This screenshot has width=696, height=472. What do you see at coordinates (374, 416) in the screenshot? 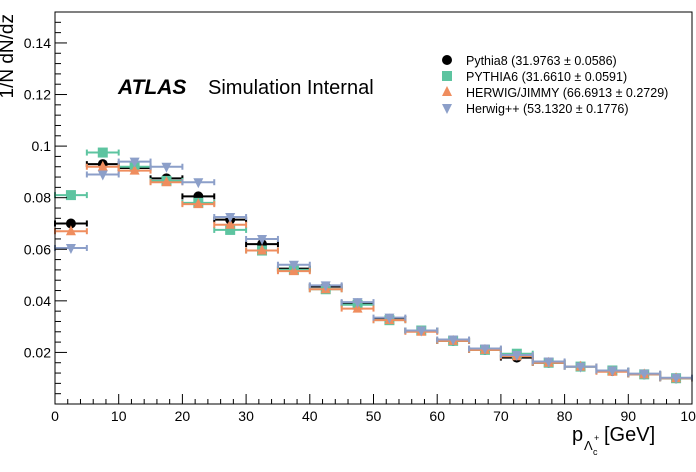
I see `x-tick-label: 50` at bounding box center [374, 416].